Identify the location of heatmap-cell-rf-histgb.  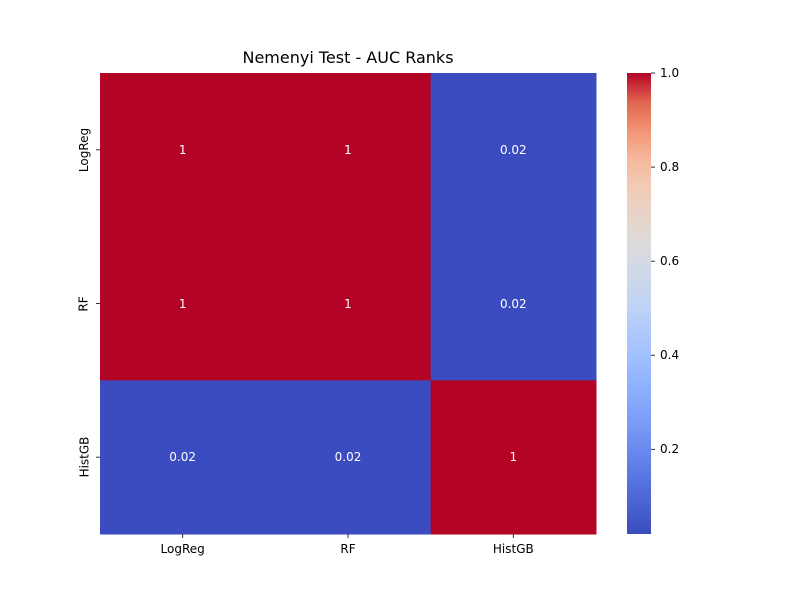
(513, 303).